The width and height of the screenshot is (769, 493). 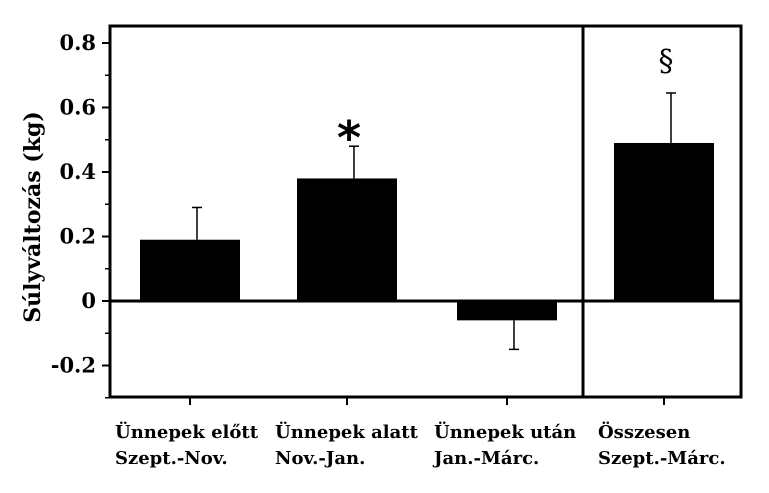 What do you see at coordinates (347, 431) in the screenshot?
I see `category-label-line1: Ünnepek alatt` at bounding box center [347, 431].